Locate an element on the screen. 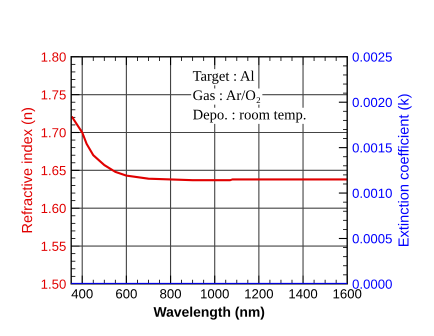 The width and height of the screenshot is (434, 336). x-tick-label: 600 is located at coordinates (126, 293).